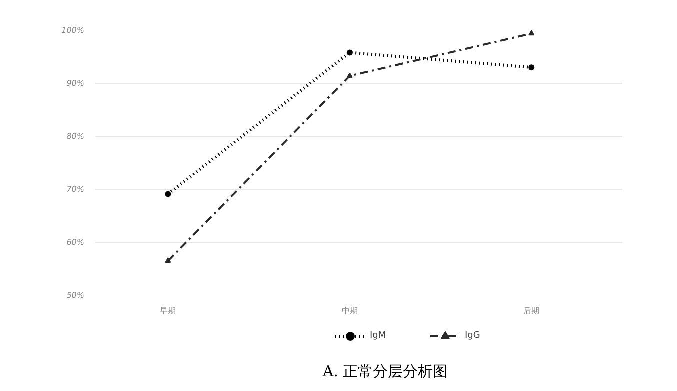  What do you see at coordinates (75, 242) in the screenshot?
I see `y-tick-label: 60%` at bounding box center [75, 242].